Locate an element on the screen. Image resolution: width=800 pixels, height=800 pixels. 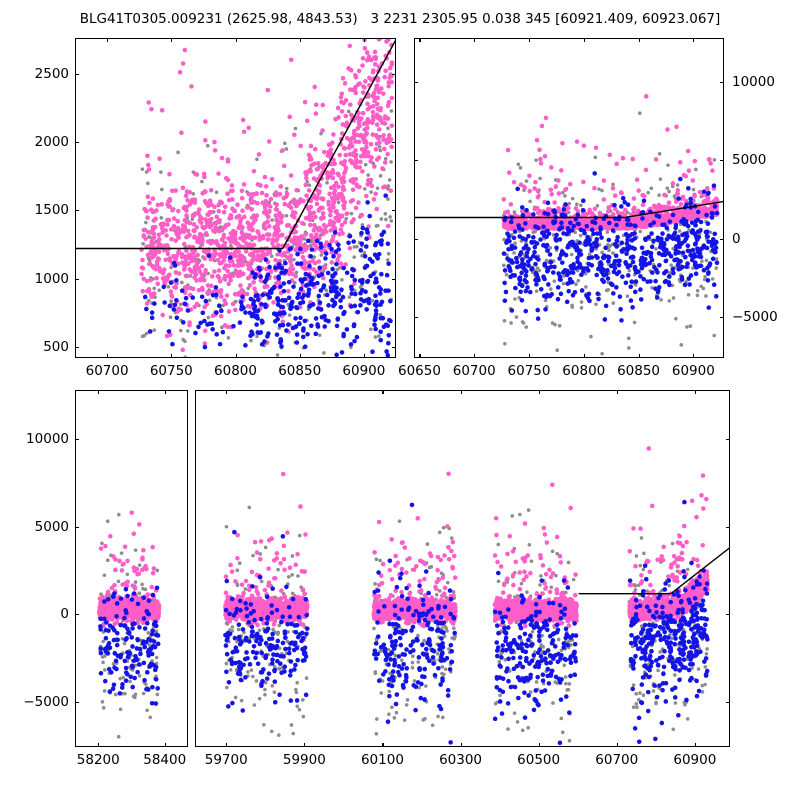
x-tick-label: 60100 is located at coordinates (382, 760).